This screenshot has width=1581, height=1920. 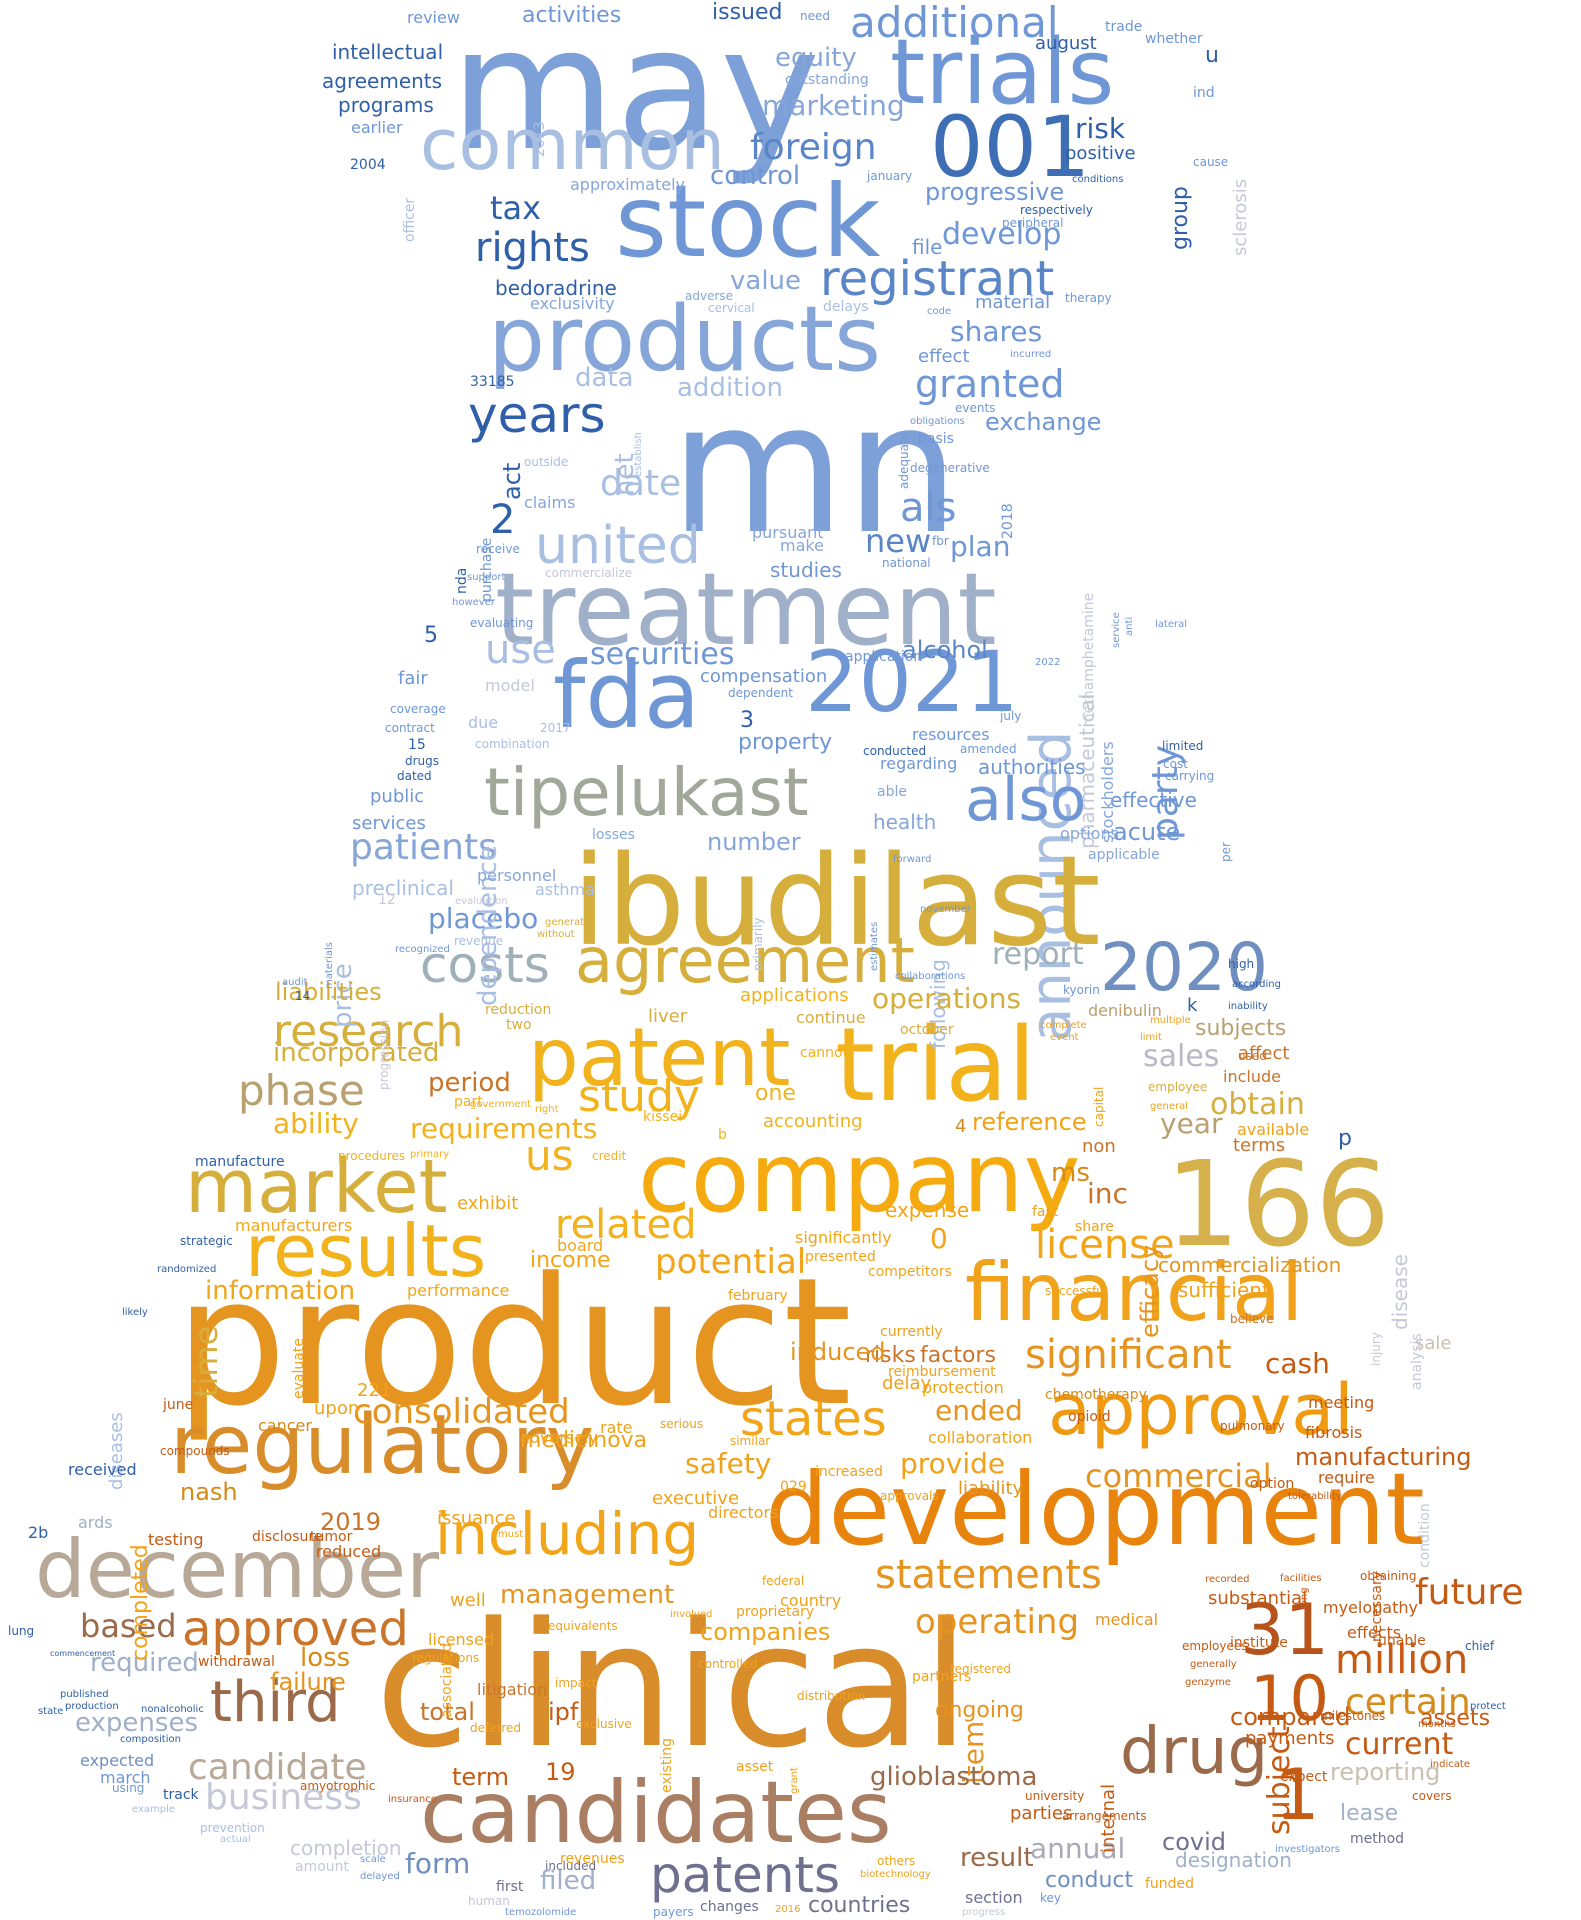 What do you see at coordinates (667, 1765) in the screenshot?
I see `word-existing: existing` at bounding box center [667, 1765].